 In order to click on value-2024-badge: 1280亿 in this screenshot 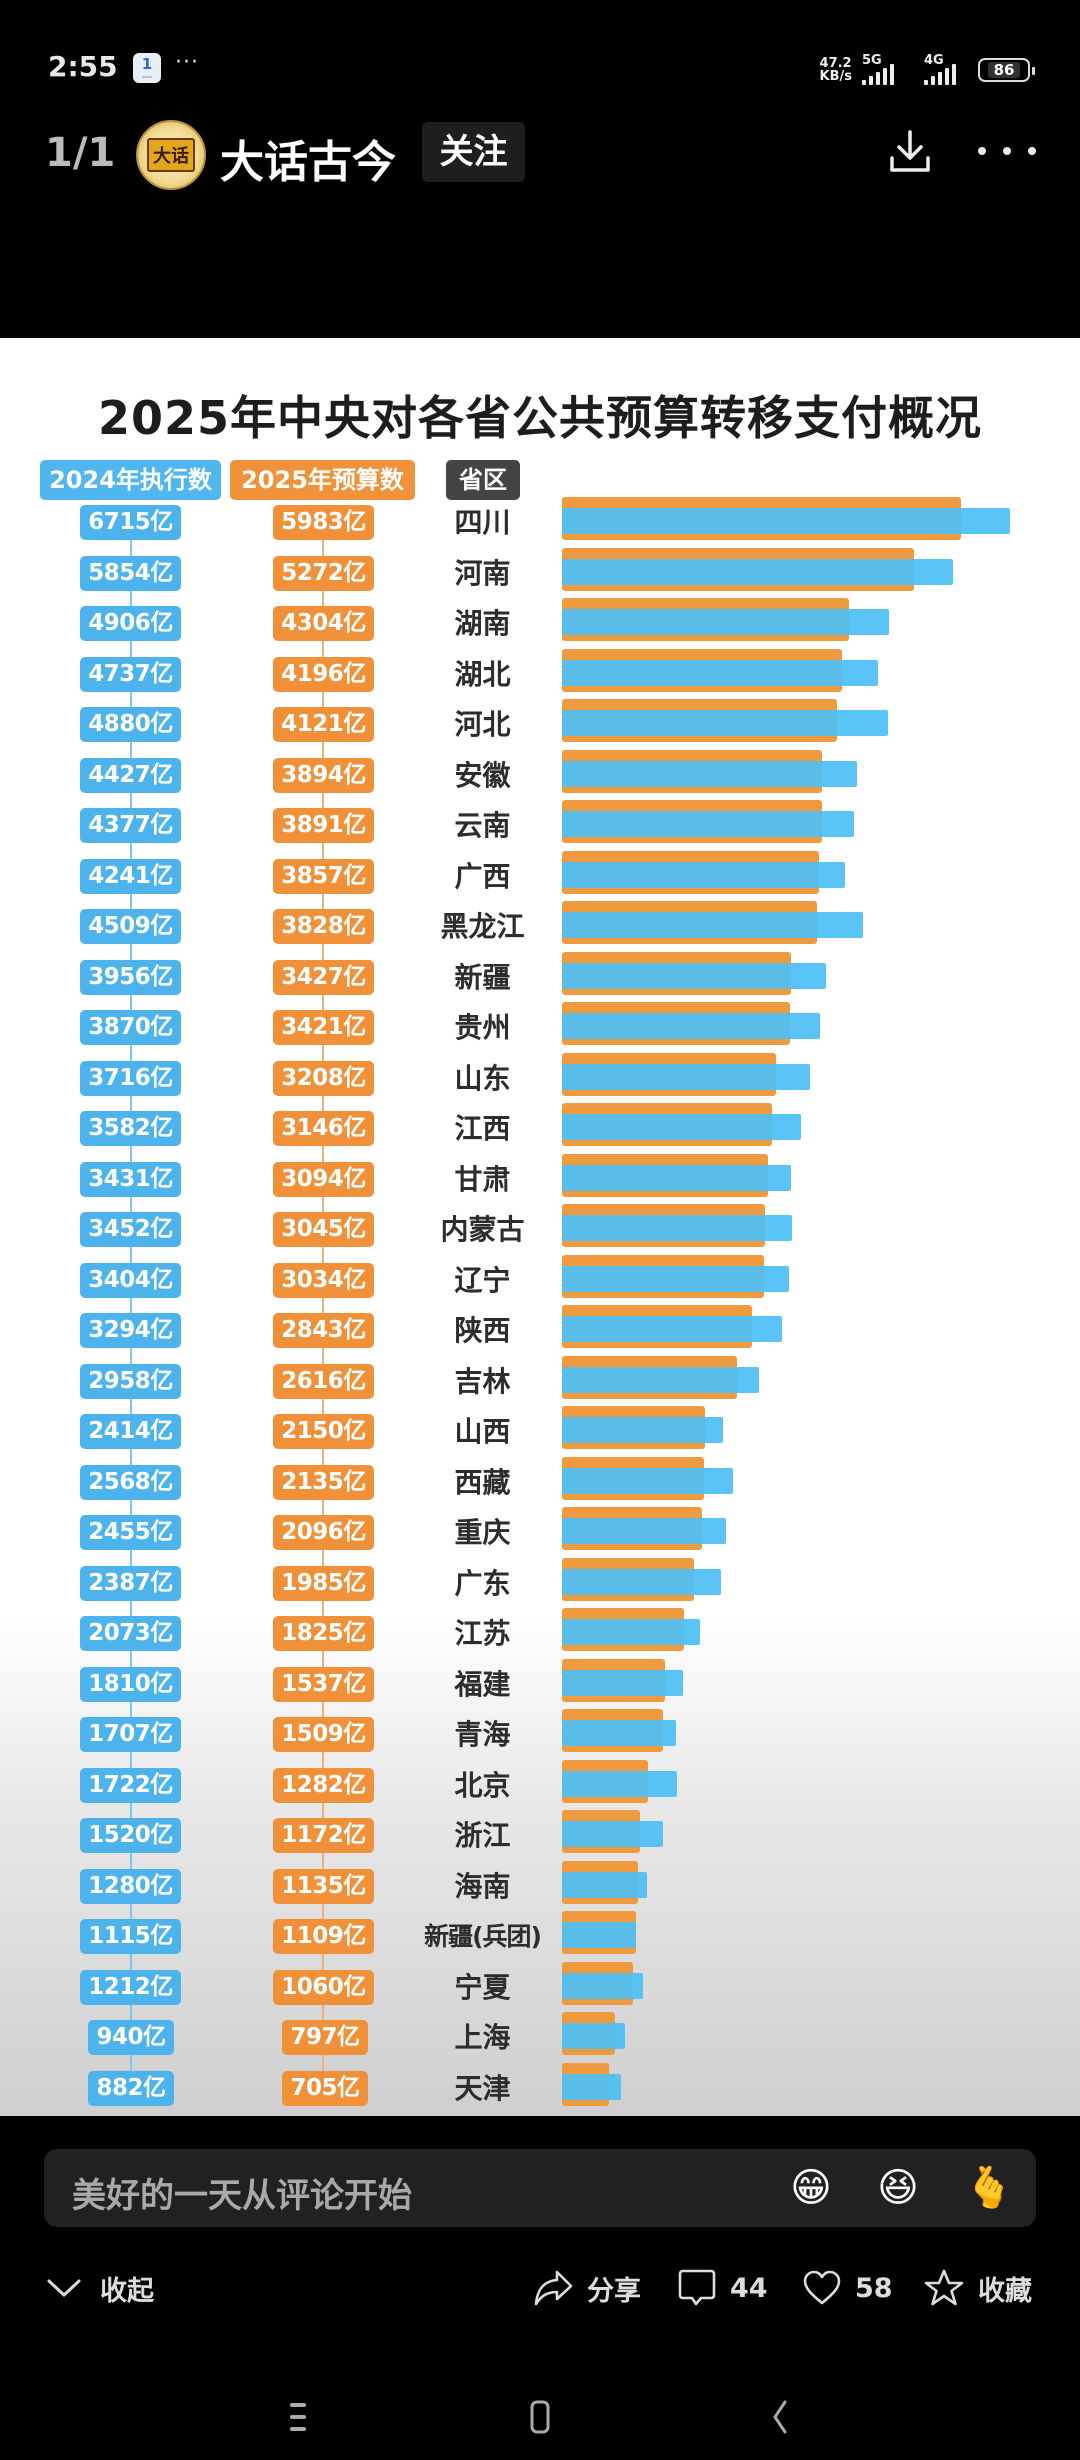, I will do `click(130, 1886)`.